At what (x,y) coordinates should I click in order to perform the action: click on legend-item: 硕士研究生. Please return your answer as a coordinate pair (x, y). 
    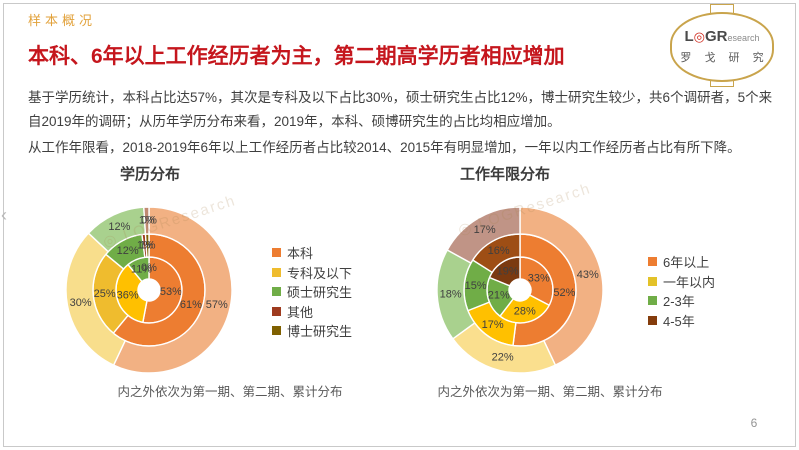
    Looking at the image, I should click on (312, 292).